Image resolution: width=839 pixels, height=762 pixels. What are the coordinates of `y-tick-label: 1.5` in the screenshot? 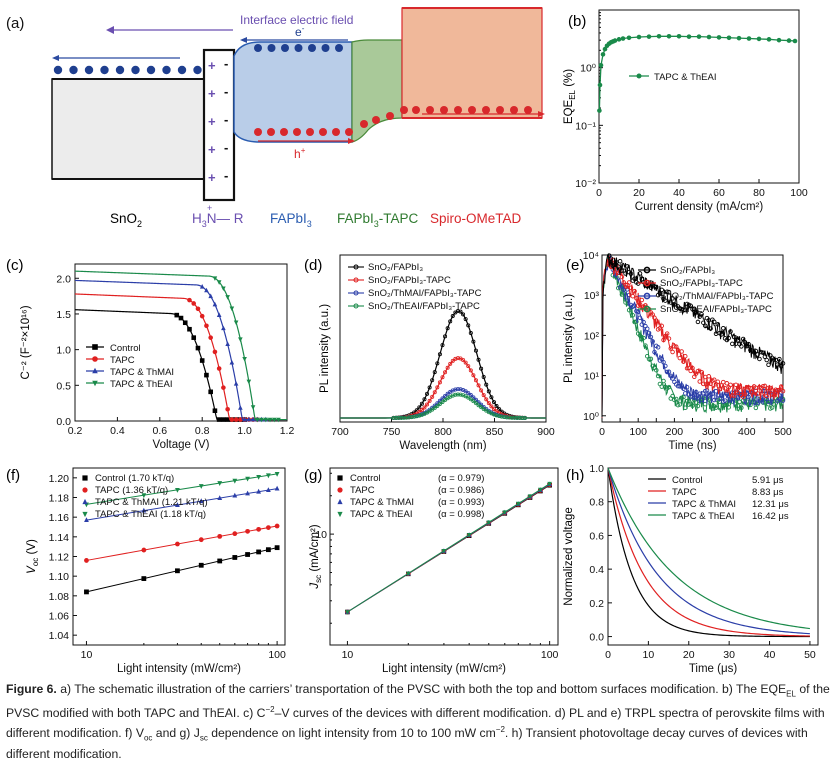 It's located at (63, 315).